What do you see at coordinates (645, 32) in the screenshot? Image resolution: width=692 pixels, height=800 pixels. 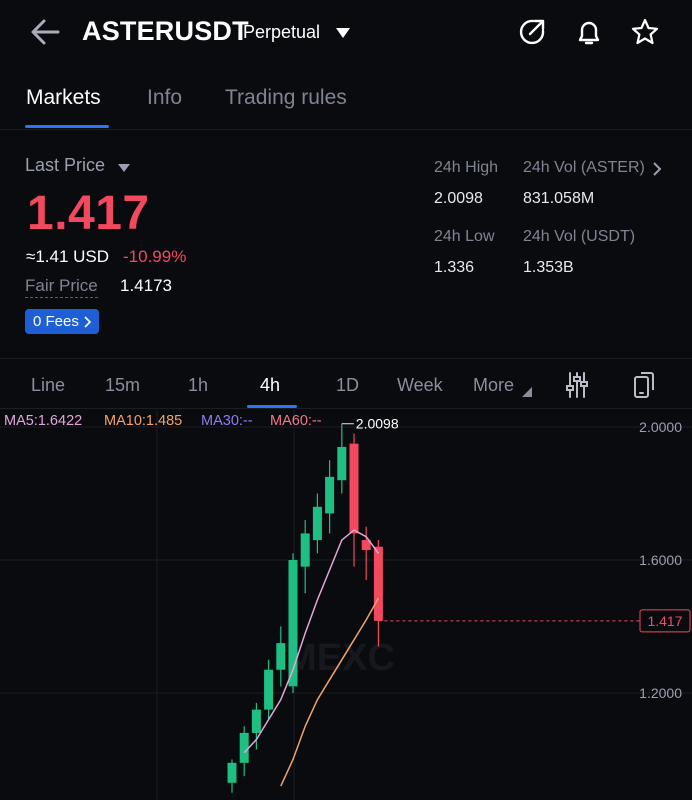 I see `star-icon` at bounding box center [645, 32].